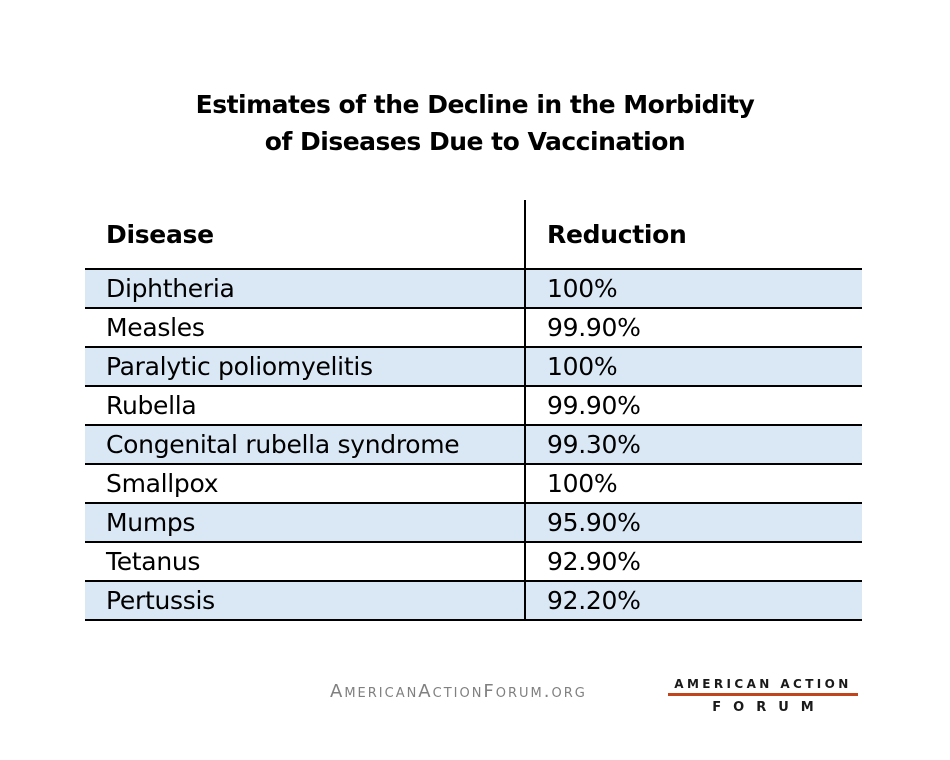 This screenshot has width=950, height=760. Describe the element at coordinates (305, 522) in the screenshot. I see `disease-cell: Mumps` at that location.